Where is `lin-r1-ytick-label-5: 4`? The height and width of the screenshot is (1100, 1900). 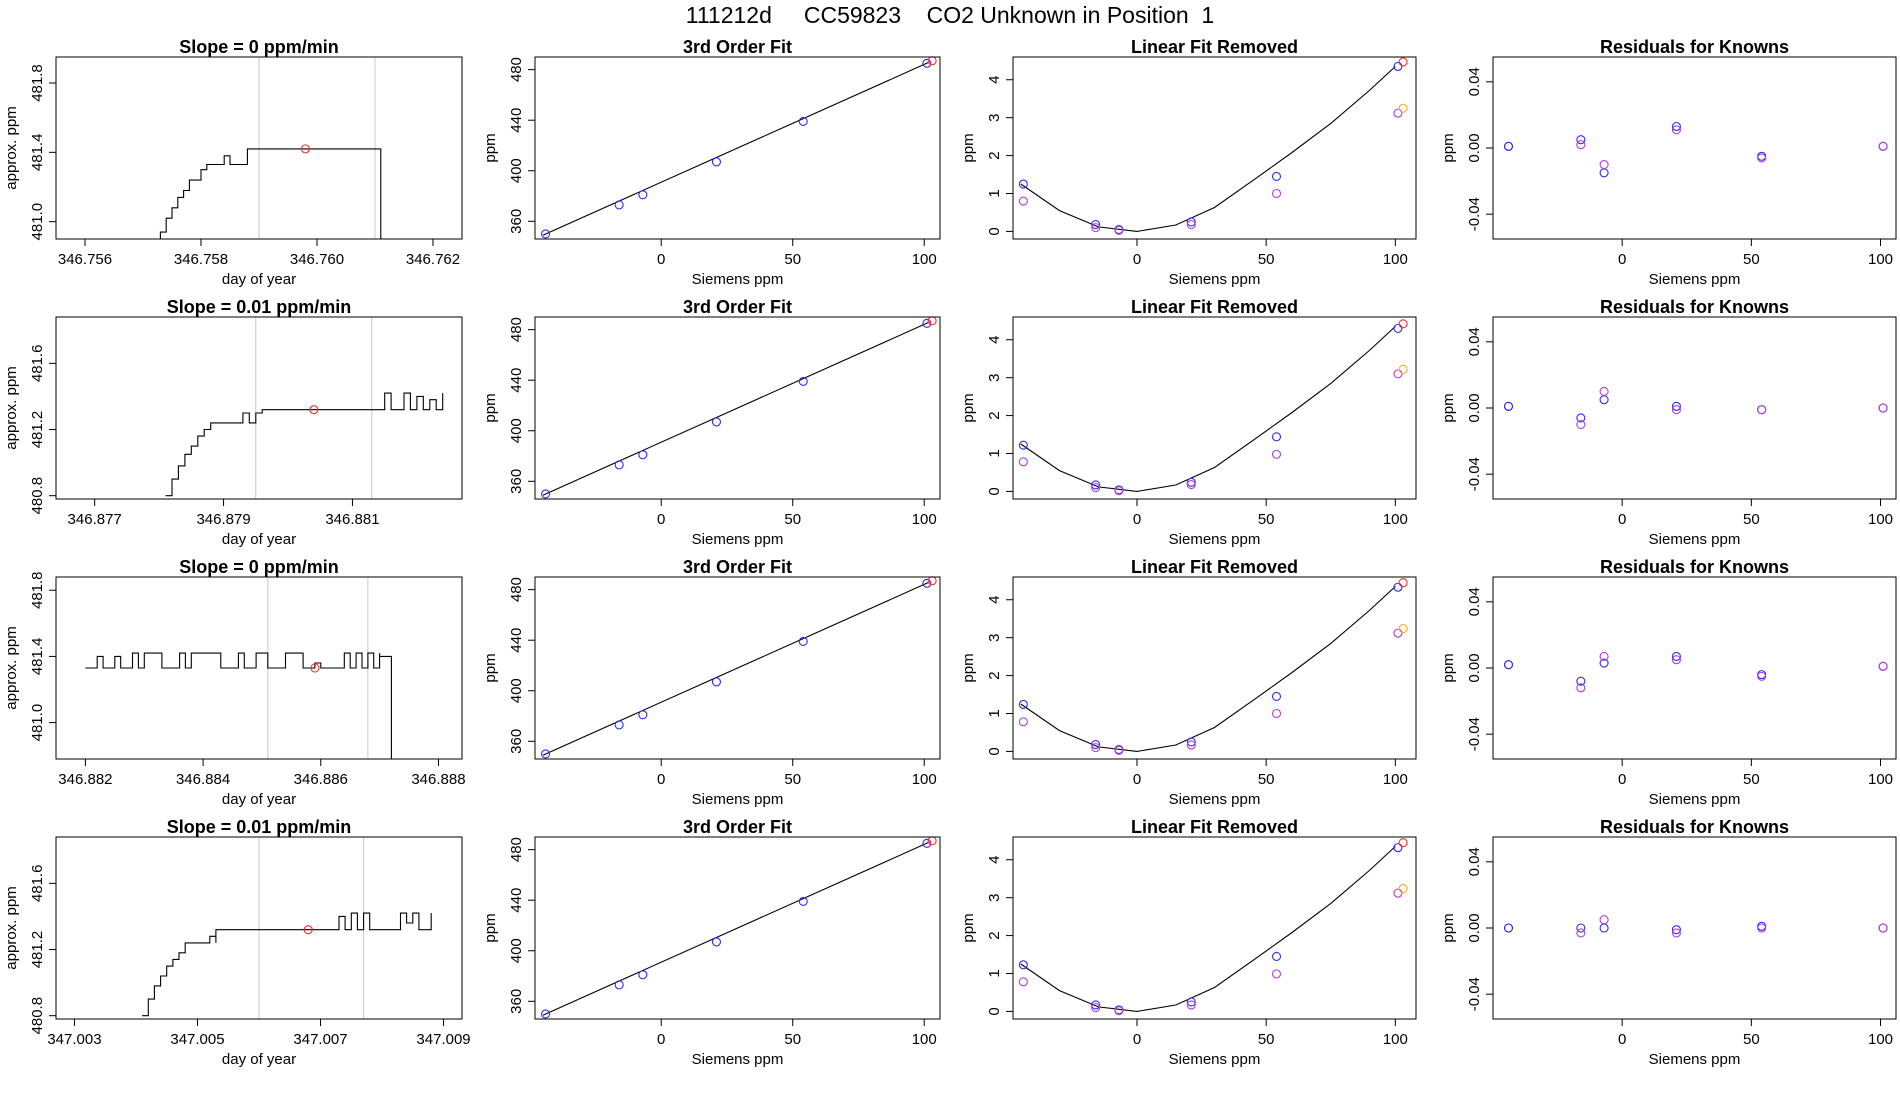 lin-r1-ytick-label-5: 4 is located at coordinates (994, 80).